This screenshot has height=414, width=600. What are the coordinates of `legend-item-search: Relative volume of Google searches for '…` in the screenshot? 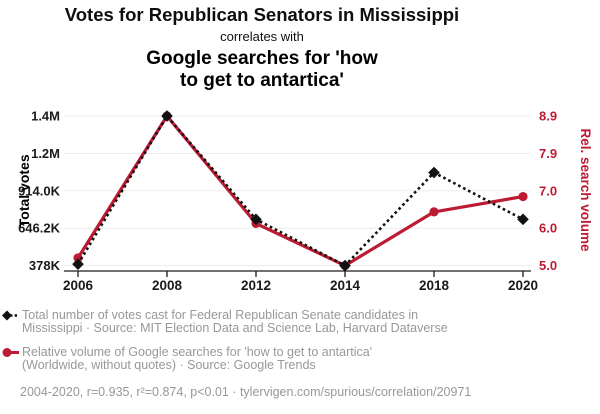 It's located at (282, 358).